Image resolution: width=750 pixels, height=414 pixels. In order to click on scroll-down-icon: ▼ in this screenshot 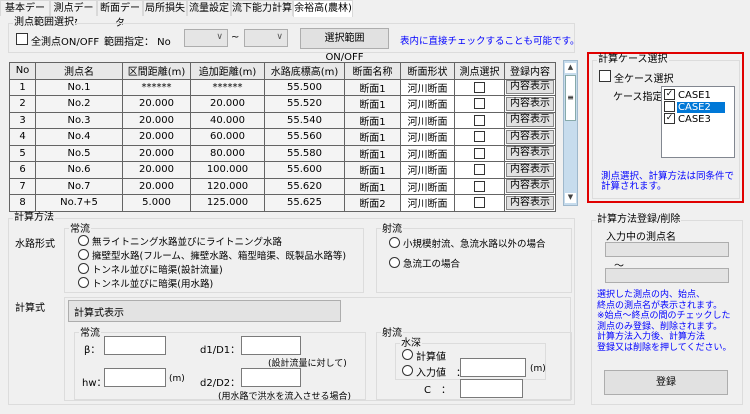, I will do `click(570, 198)`.